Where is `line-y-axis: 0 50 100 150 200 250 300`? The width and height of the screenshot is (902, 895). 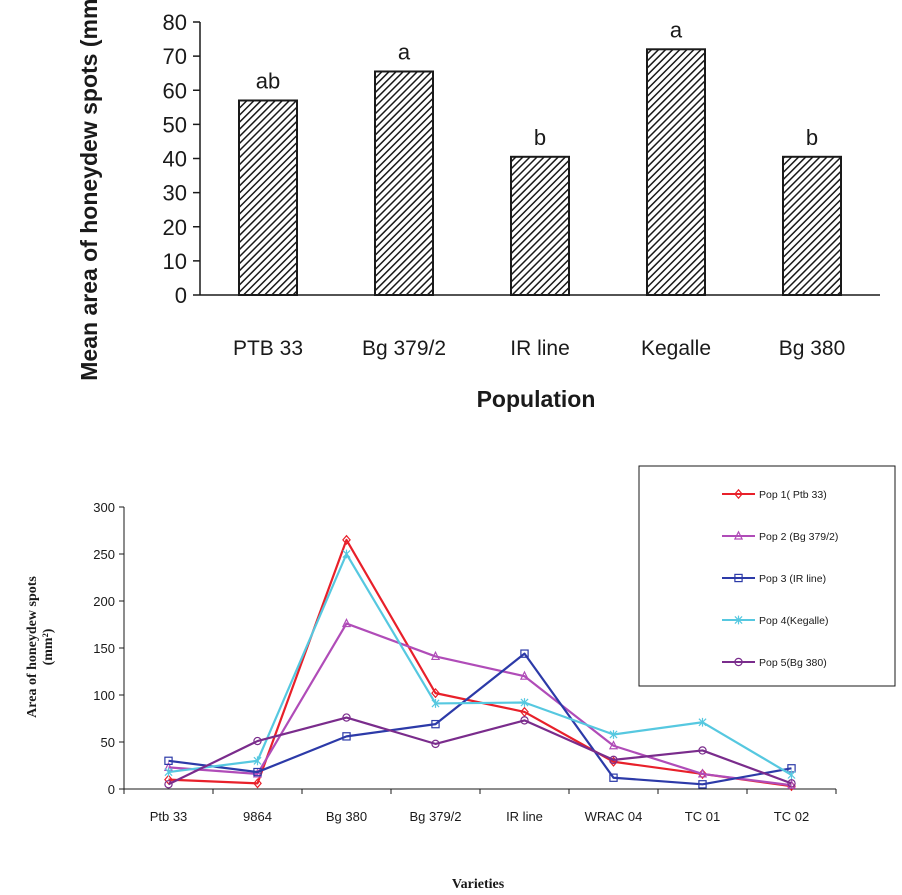
line-y-axis: 0 50 100 150 200 250 300 is located at coordinates (109, 648).